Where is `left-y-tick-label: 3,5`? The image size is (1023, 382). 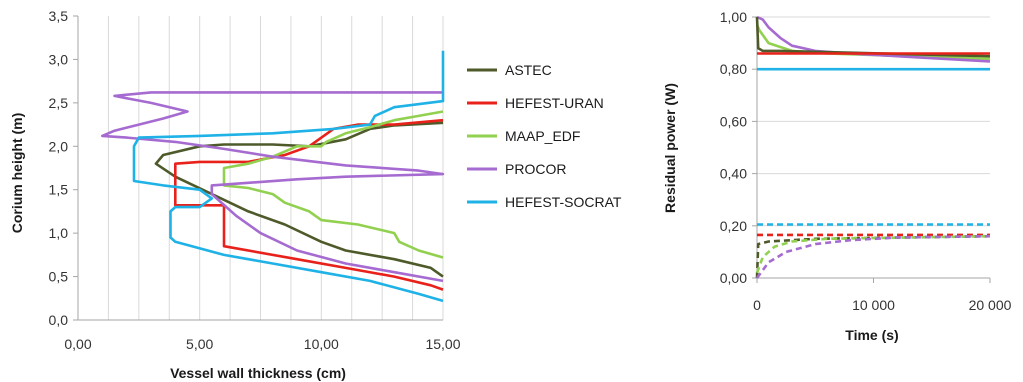 left-y-tick-label: 3,5 is located at coordinates (59, 16).